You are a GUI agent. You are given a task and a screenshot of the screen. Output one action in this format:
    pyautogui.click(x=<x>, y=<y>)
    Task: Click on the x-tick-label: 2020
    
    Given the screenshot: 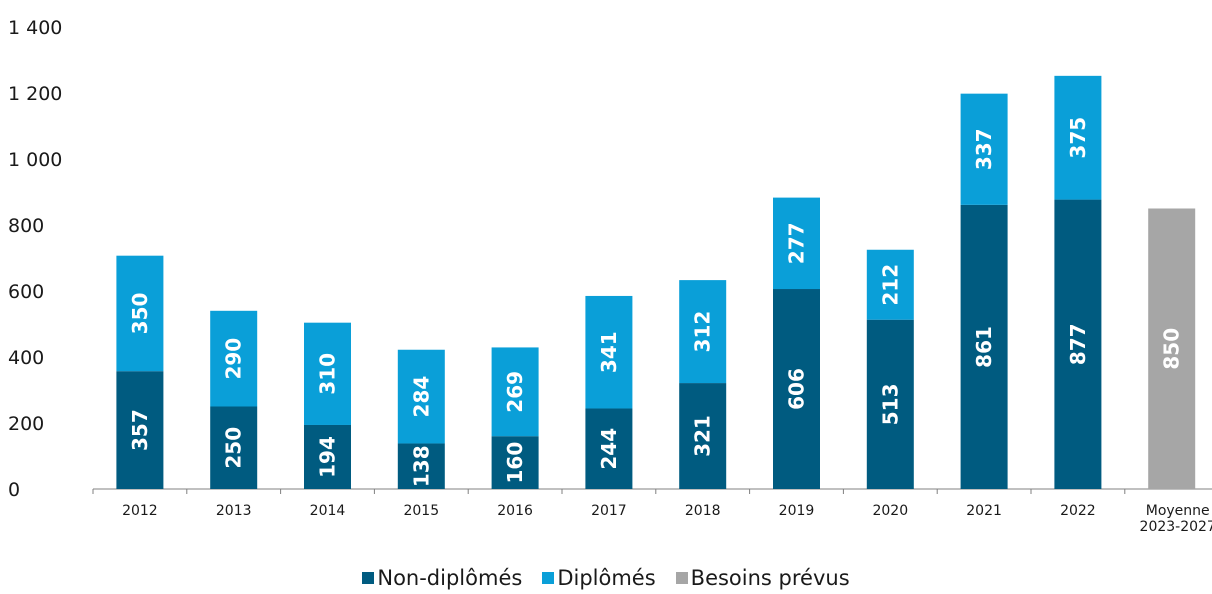 What is the action you would take?
    pyautogui.click(x=890, y=511)
    